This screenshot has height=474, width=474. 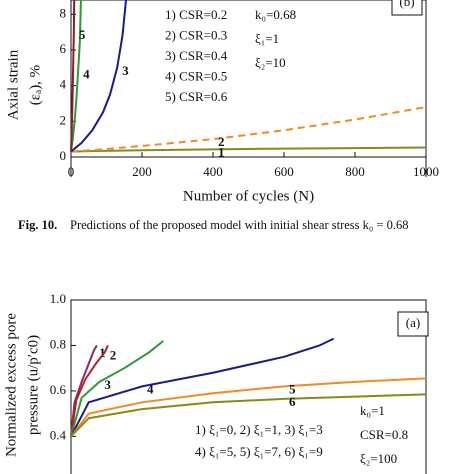 I want to click on x-tick-label: 200, so click(x=142, y=171).